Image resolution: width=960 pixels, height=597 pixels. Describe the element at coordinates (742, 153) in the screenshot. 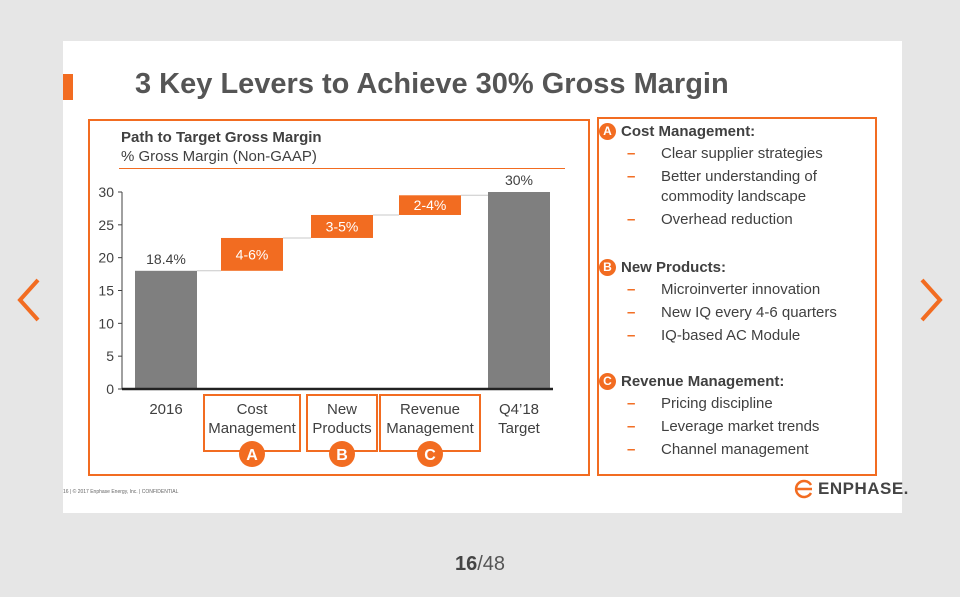

I see `lever-bullet-text: Clear supplier strategies` at that location.